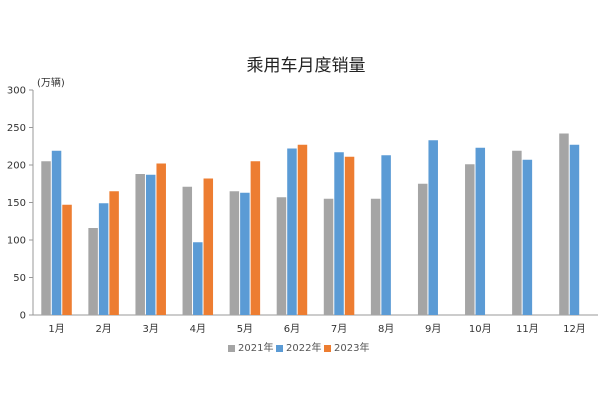 Image resolution: width=600 pixels, height=400 pixels. Describe the element at coordinates (349, 235) in the screenshot. I see `bar-2023年-7月` at that location.